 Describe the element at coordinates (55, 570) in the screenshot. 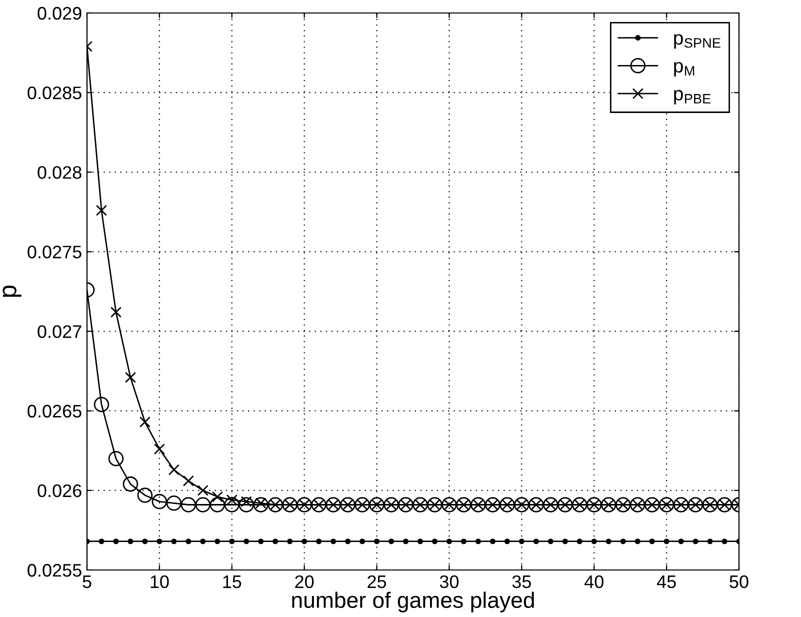

I see `y-tick-label: 0.0255` at that location.